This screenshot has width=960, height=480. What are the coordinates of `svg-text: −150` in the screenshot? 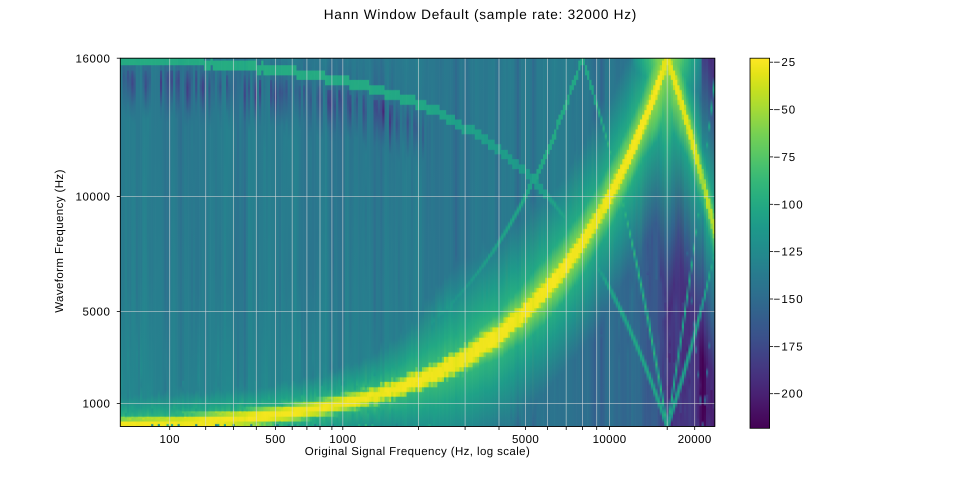 It's located at (789, 300).